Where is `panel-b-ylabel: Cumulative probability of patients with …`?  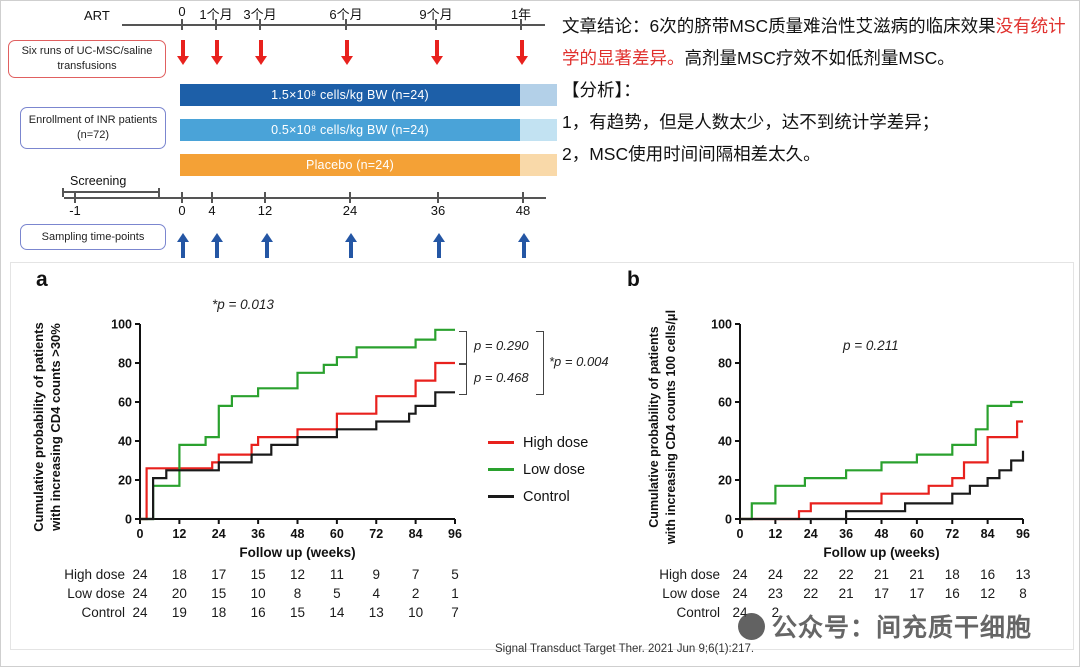
panel-b-ylabel: Cumulative probability of patients with … is located at coordinates (663, 427).